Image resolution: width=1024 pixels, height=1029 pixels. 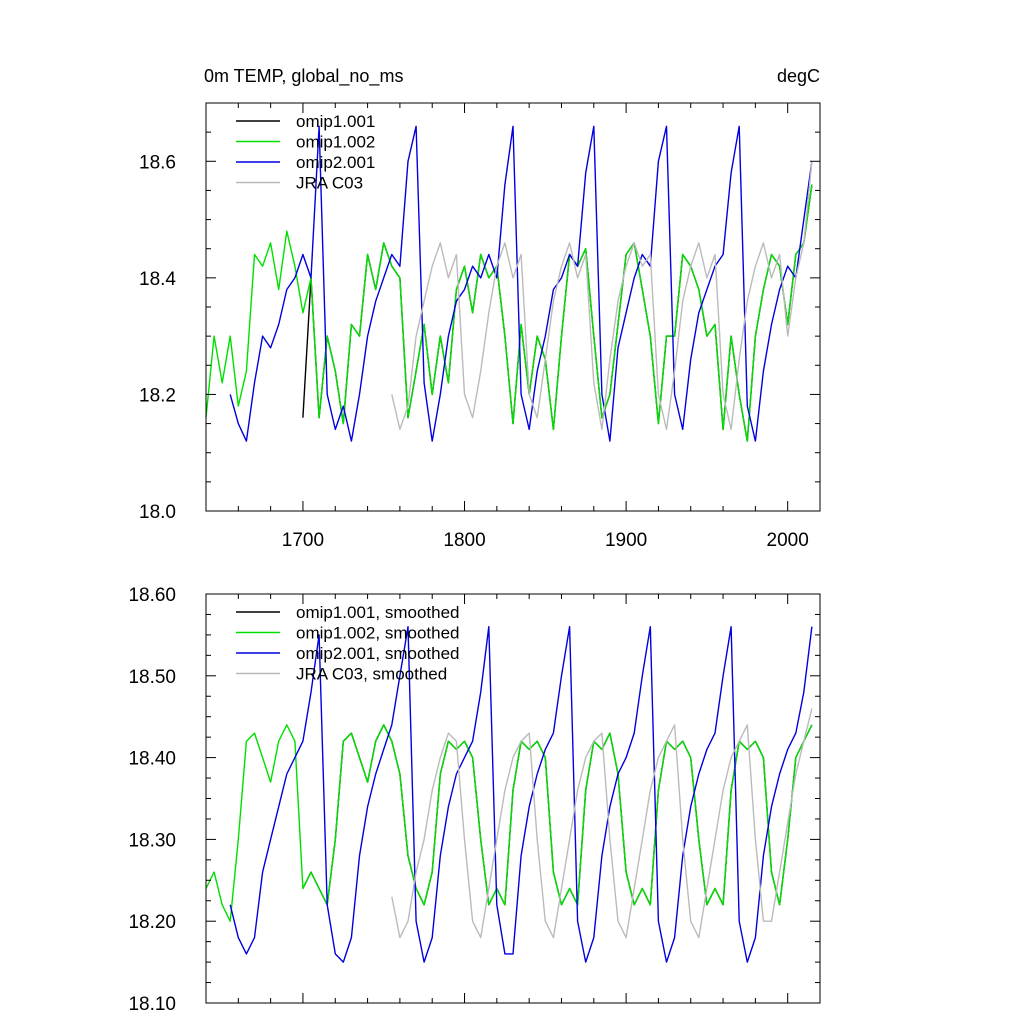 What do you see at coordinates (798, 76) in the screenshot?
I see `top-panel-title-right: degC` at bounding box center [798, 76].